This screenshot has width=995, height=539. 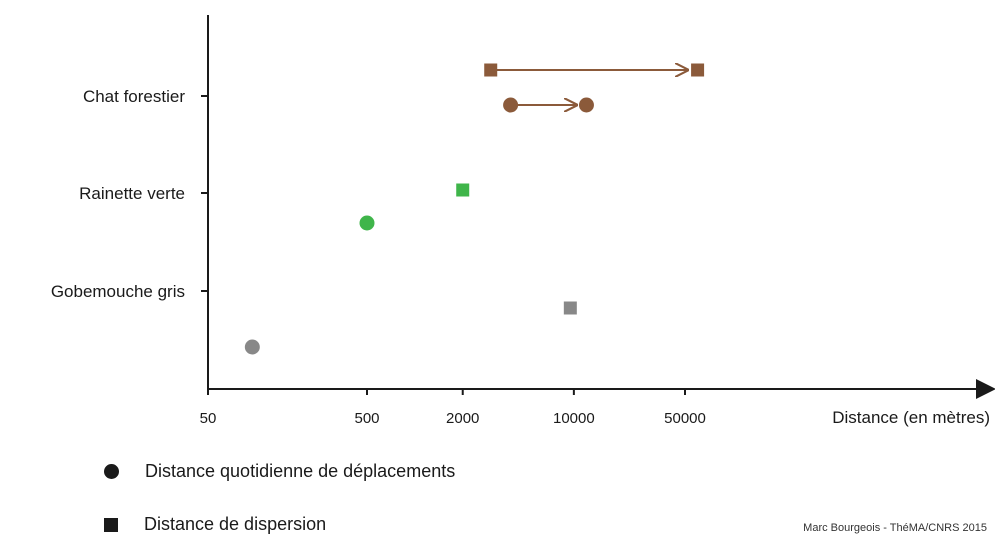 I want to click on square-icon, so click(x=111, y=524).